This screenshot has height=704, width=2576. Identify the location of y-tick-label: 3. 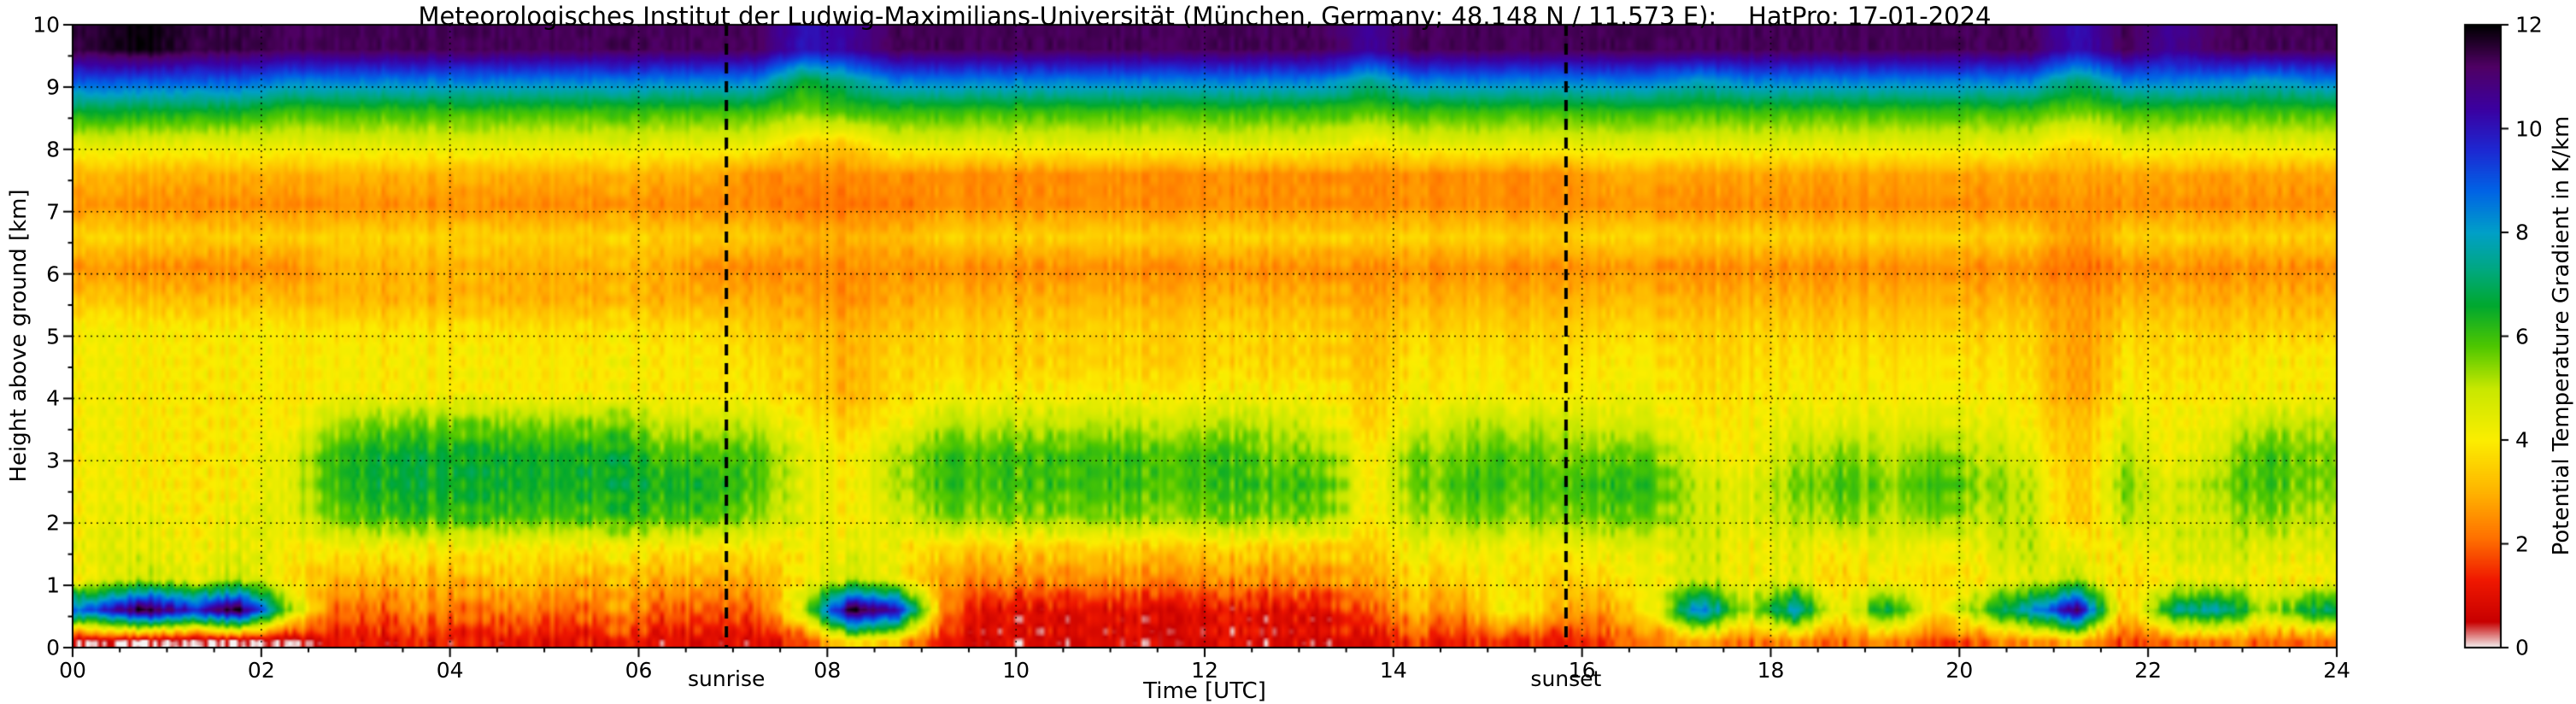
(53, 460).